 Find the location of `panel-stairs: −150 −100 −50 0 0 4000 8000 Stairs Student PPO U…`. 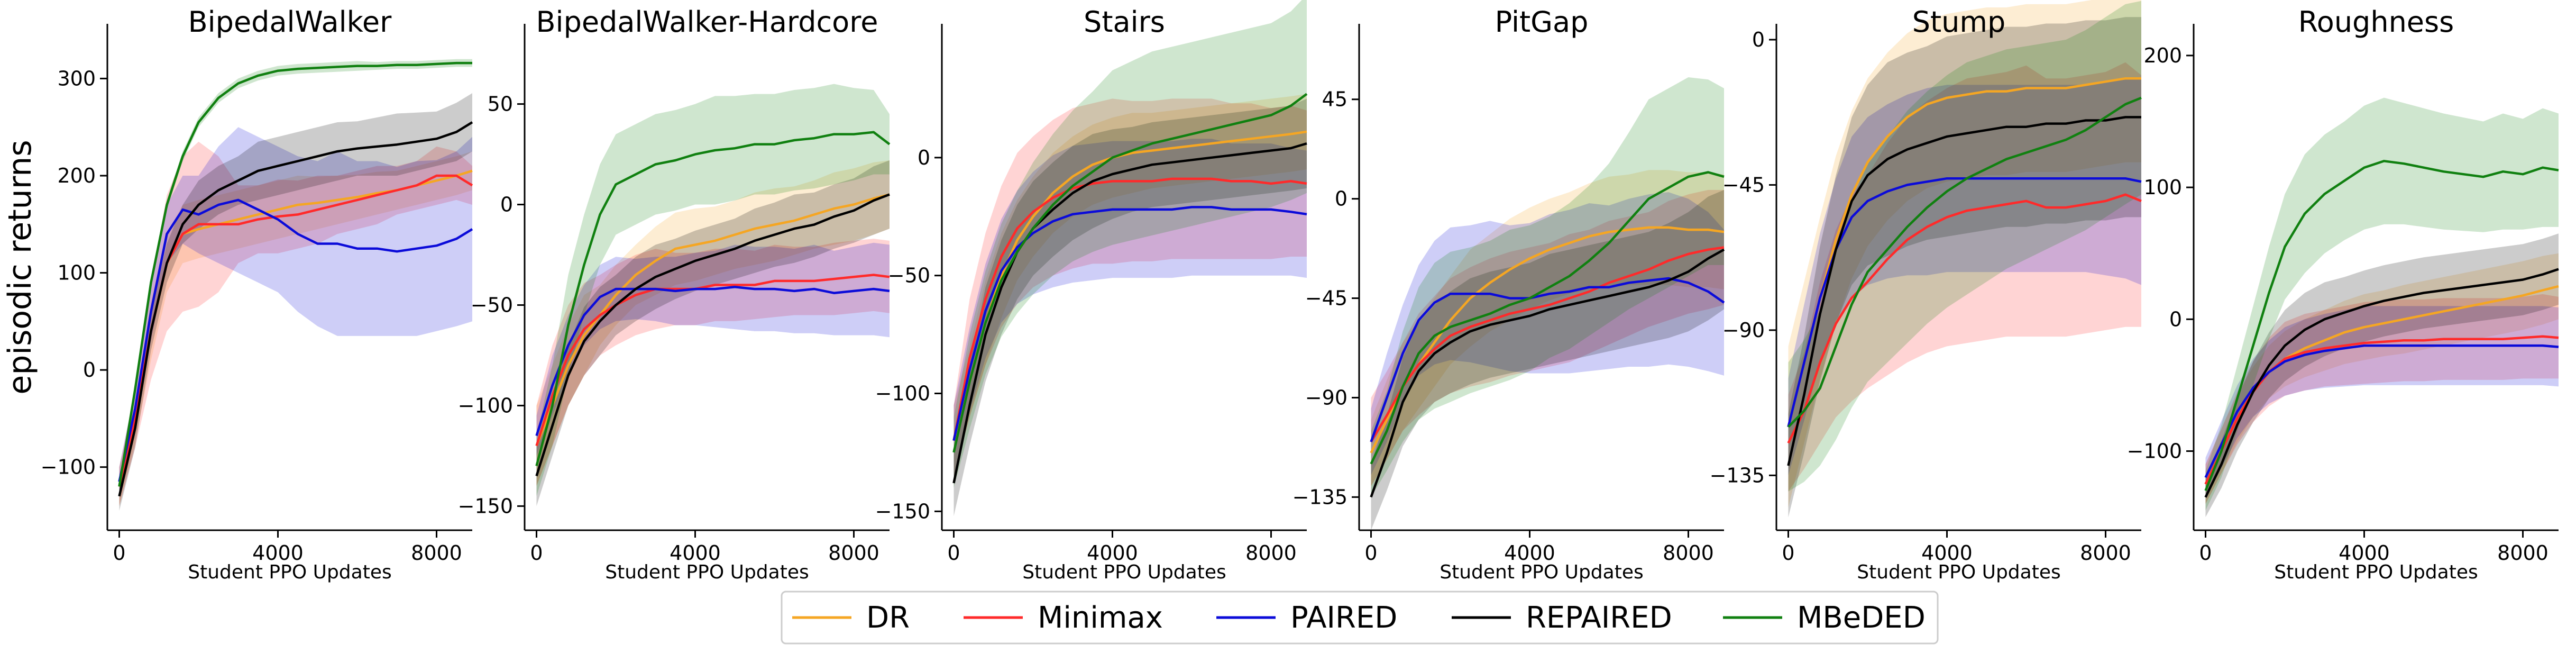

panel-stairs: −150 −100 −50 0 0 4000 8000 Stairs Student PPO U… is located at coordinates (1091, 291).